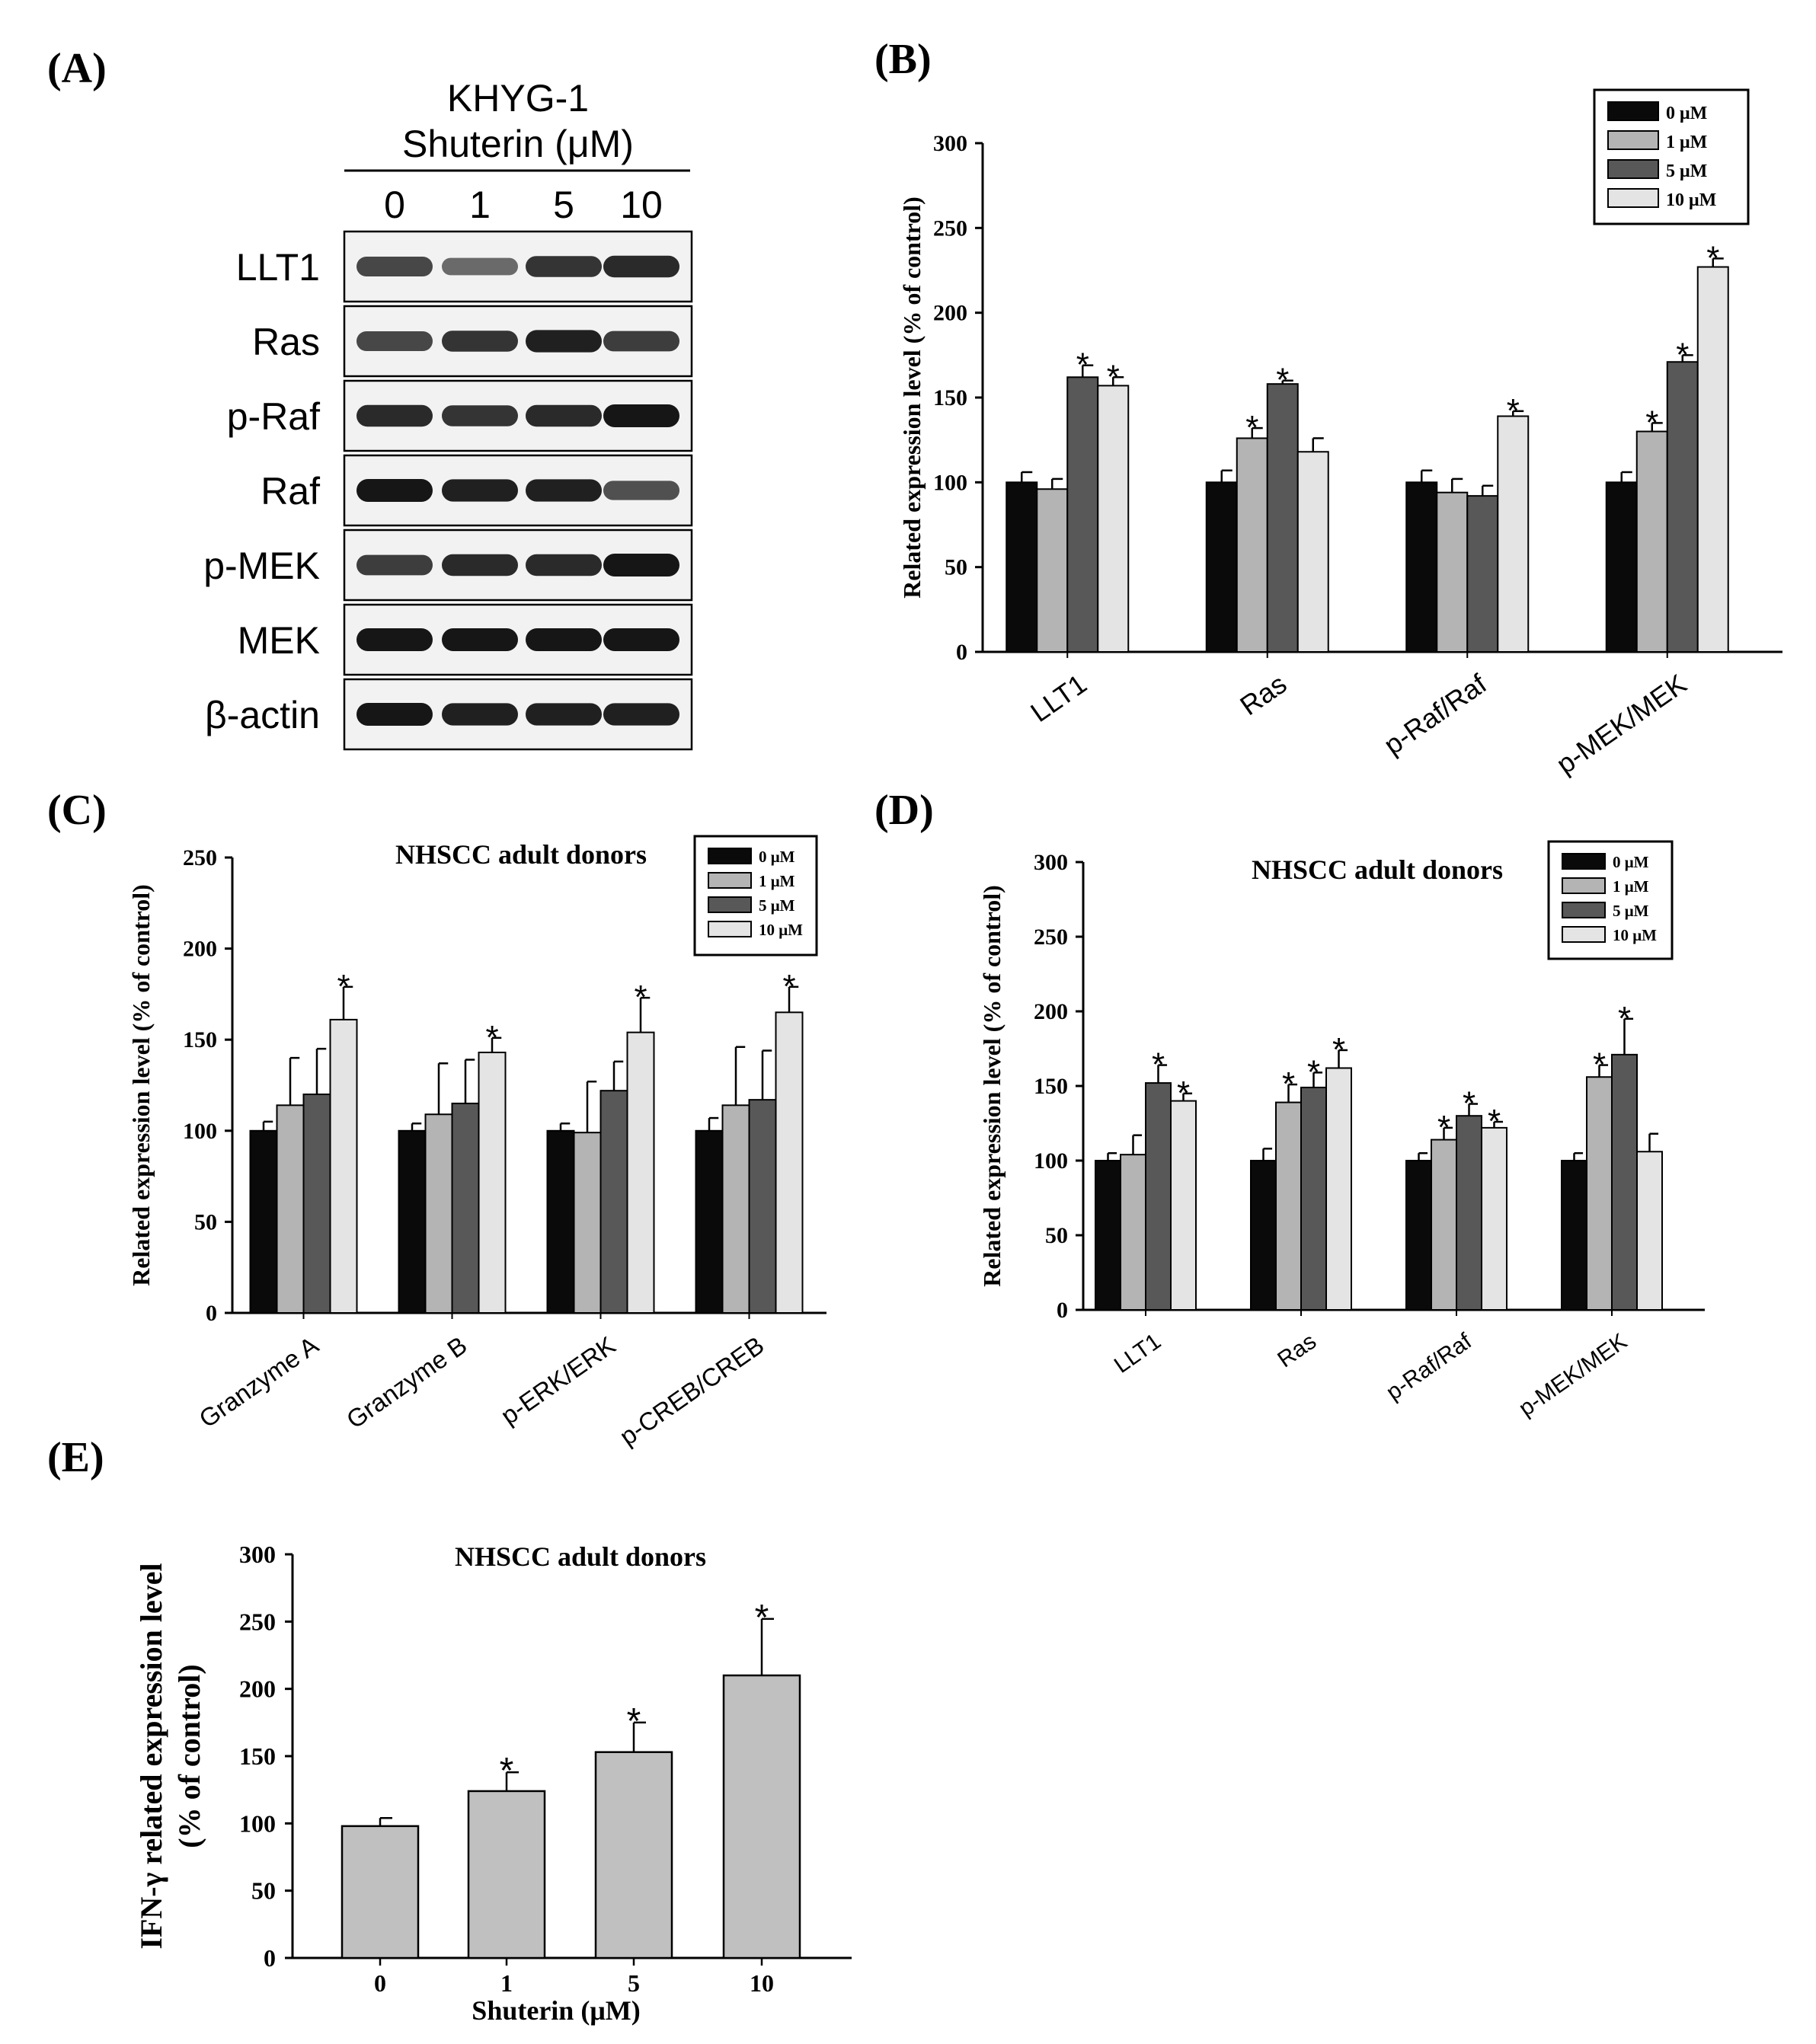 This screenshot has width=1816, height=2044. I want to click on panel-label-c: (C), so click(77, 811).